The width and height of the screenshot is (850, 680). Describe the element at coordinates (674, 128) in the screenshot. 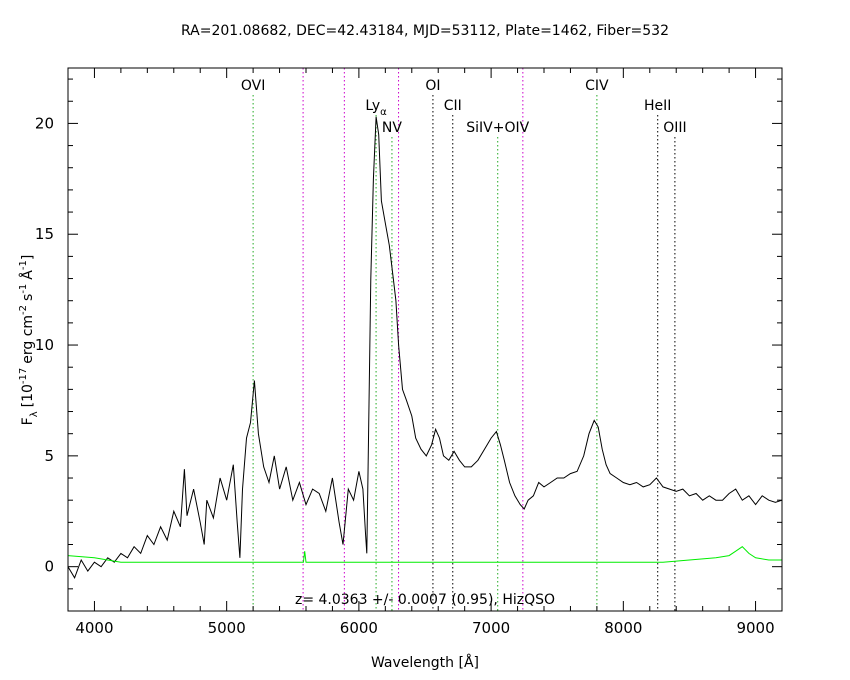

I see `emission-line-label: OIII` at that location.